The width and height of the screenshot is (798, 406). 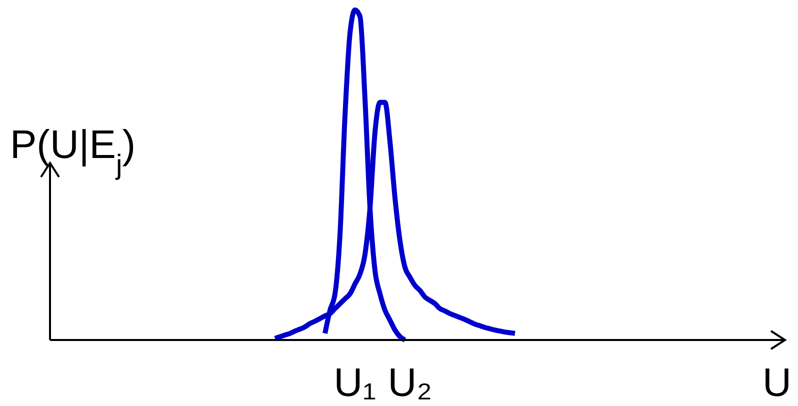 I want to click on y-axis-title: P(U|E$_{j}$), so click(x=73, y=151).